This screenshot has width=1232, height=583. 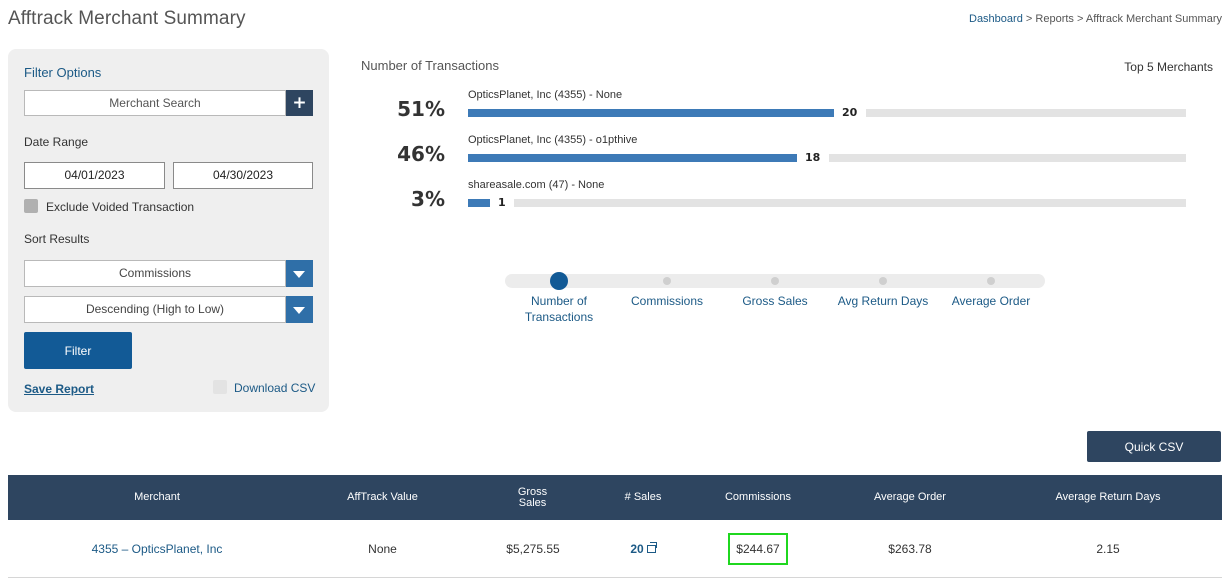 I want to click on bar-track: 18, so click(x=827, y=157).